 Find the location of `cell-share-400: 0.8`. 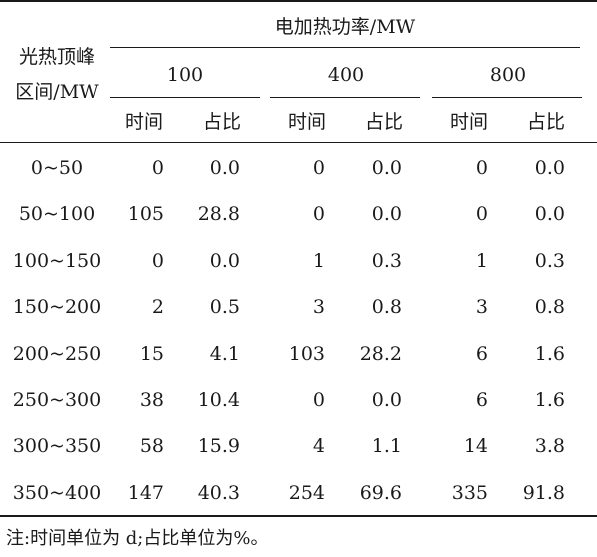

cell-share-400: 0.8 is located at coordinates (386, 307).